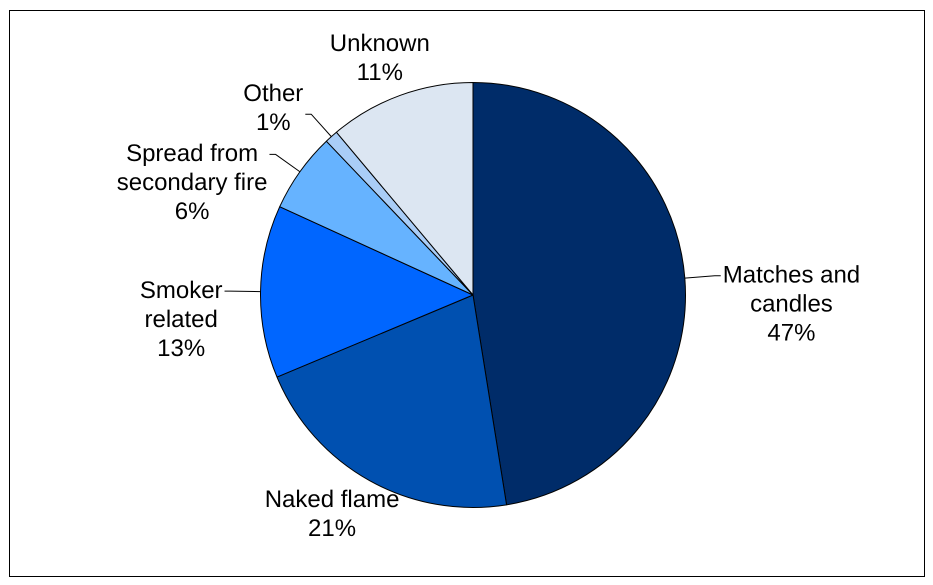 This screenshot has height=585, width=933. What do you see at coordinates (192, 211) in the screenshot?
I see `data-label: 6%` at bounding box center [192, 211].